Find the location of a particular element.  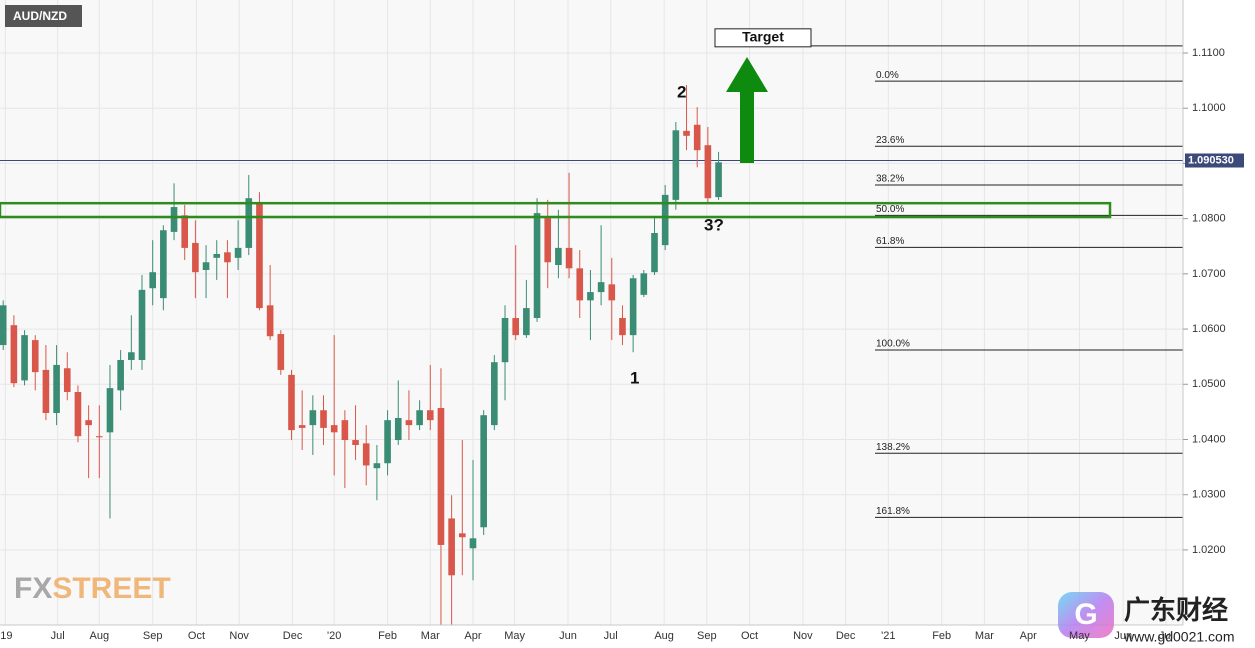

fib-label: 0.0% is located at coordinates (887, 75).